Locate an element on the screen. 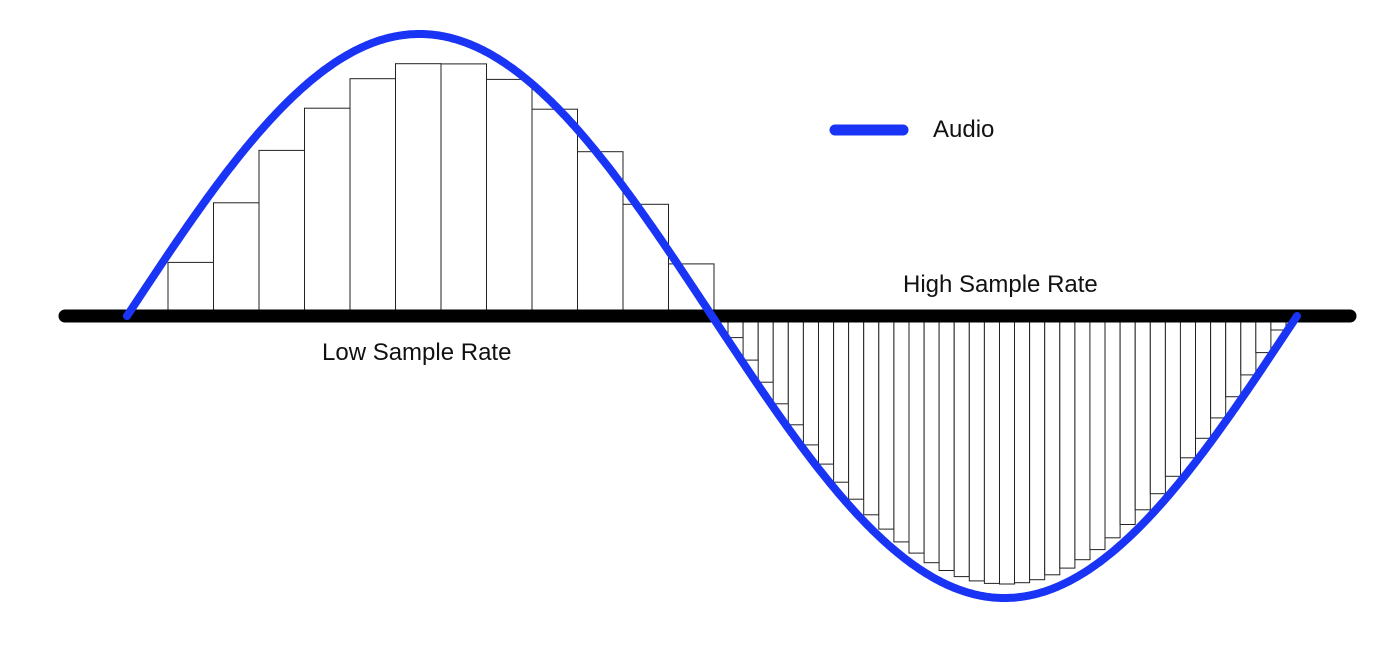  low-sample-rate-label: Low Sample Rate is located at coordinates (416, 352).